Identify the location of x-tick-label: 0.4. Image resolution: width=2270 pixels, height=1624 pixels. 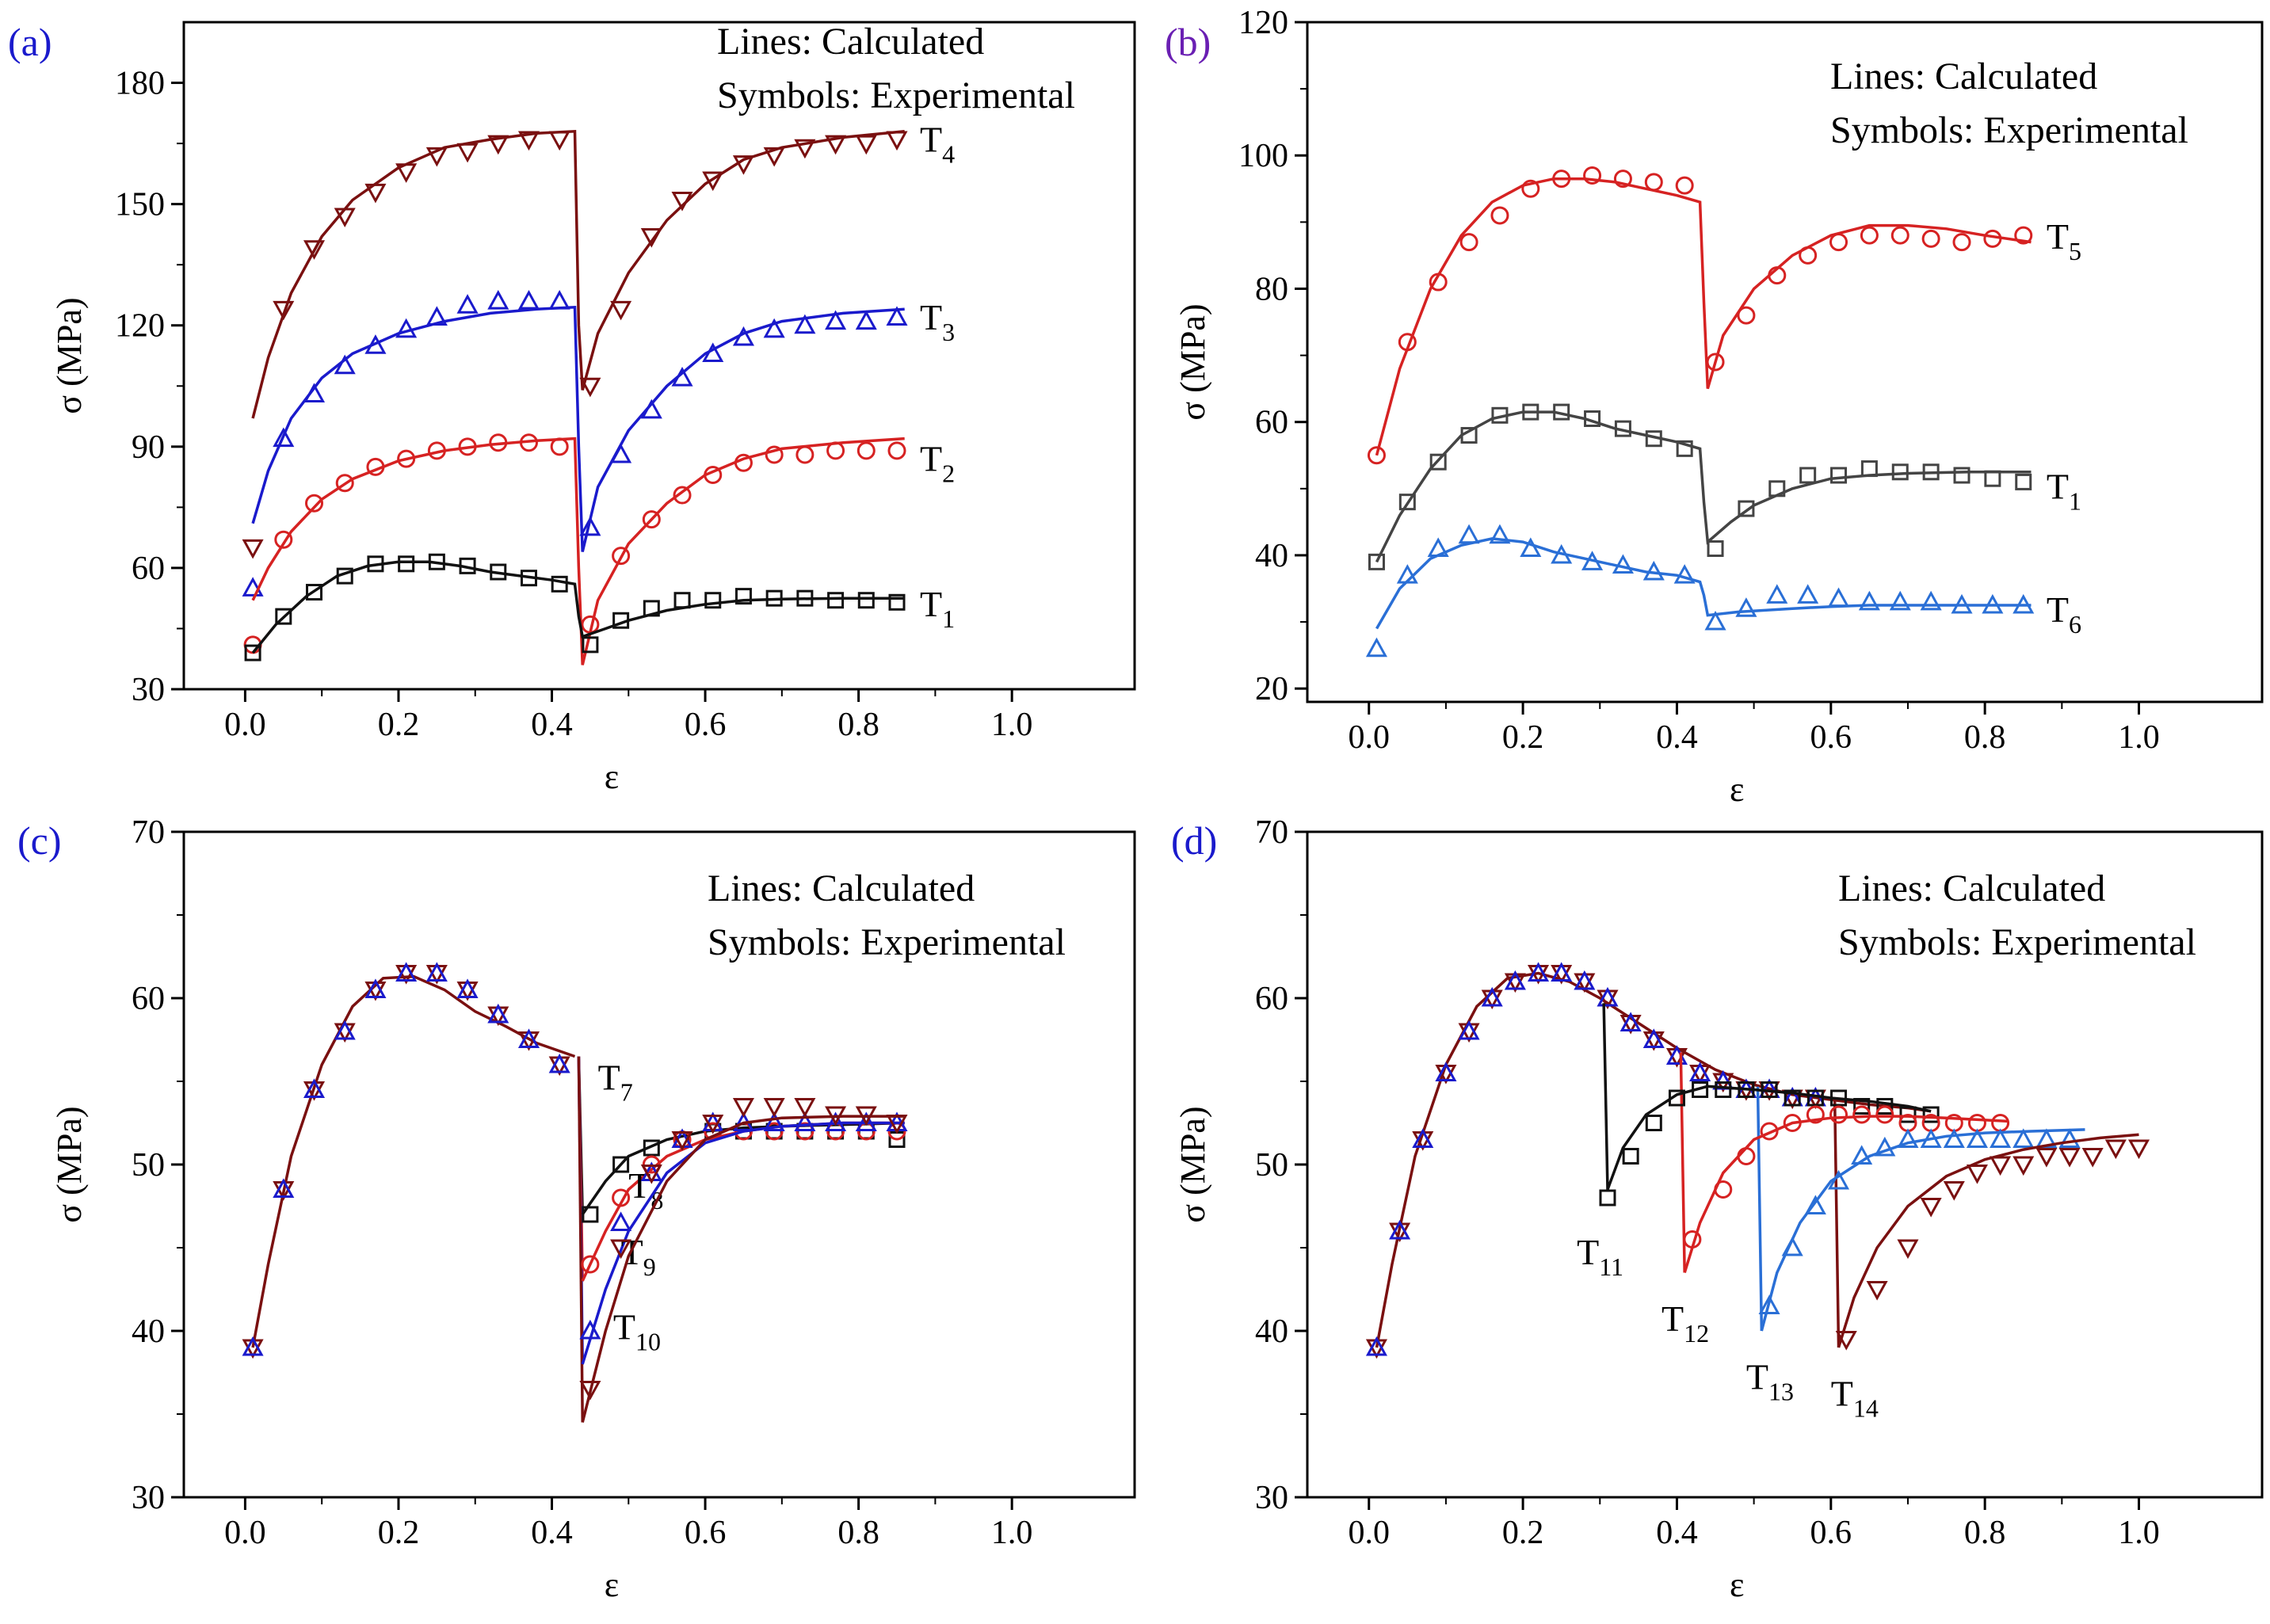
(552, 1533).